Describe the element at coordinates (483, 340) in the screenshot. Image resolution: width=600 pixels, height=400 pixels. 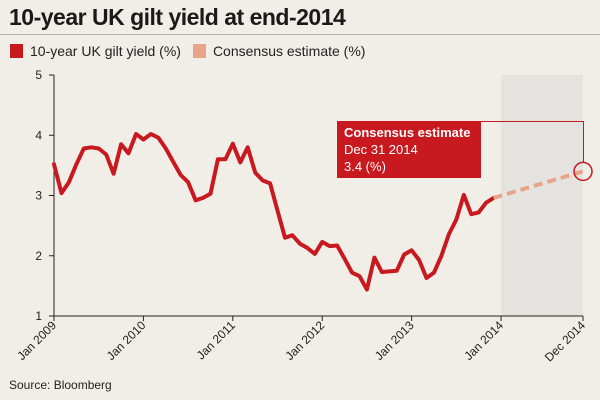
I see `x-tick-label: Jan 2014` at that location.